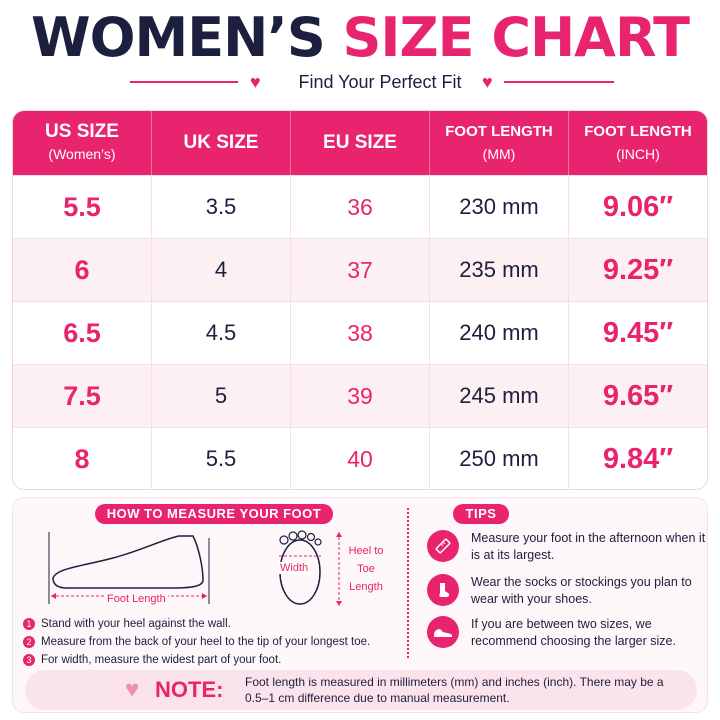  What do you see at coordinates (221, 207) in the screenshot?
I see `cell-uk-size: 3.5` at bounding box center [221, 207].